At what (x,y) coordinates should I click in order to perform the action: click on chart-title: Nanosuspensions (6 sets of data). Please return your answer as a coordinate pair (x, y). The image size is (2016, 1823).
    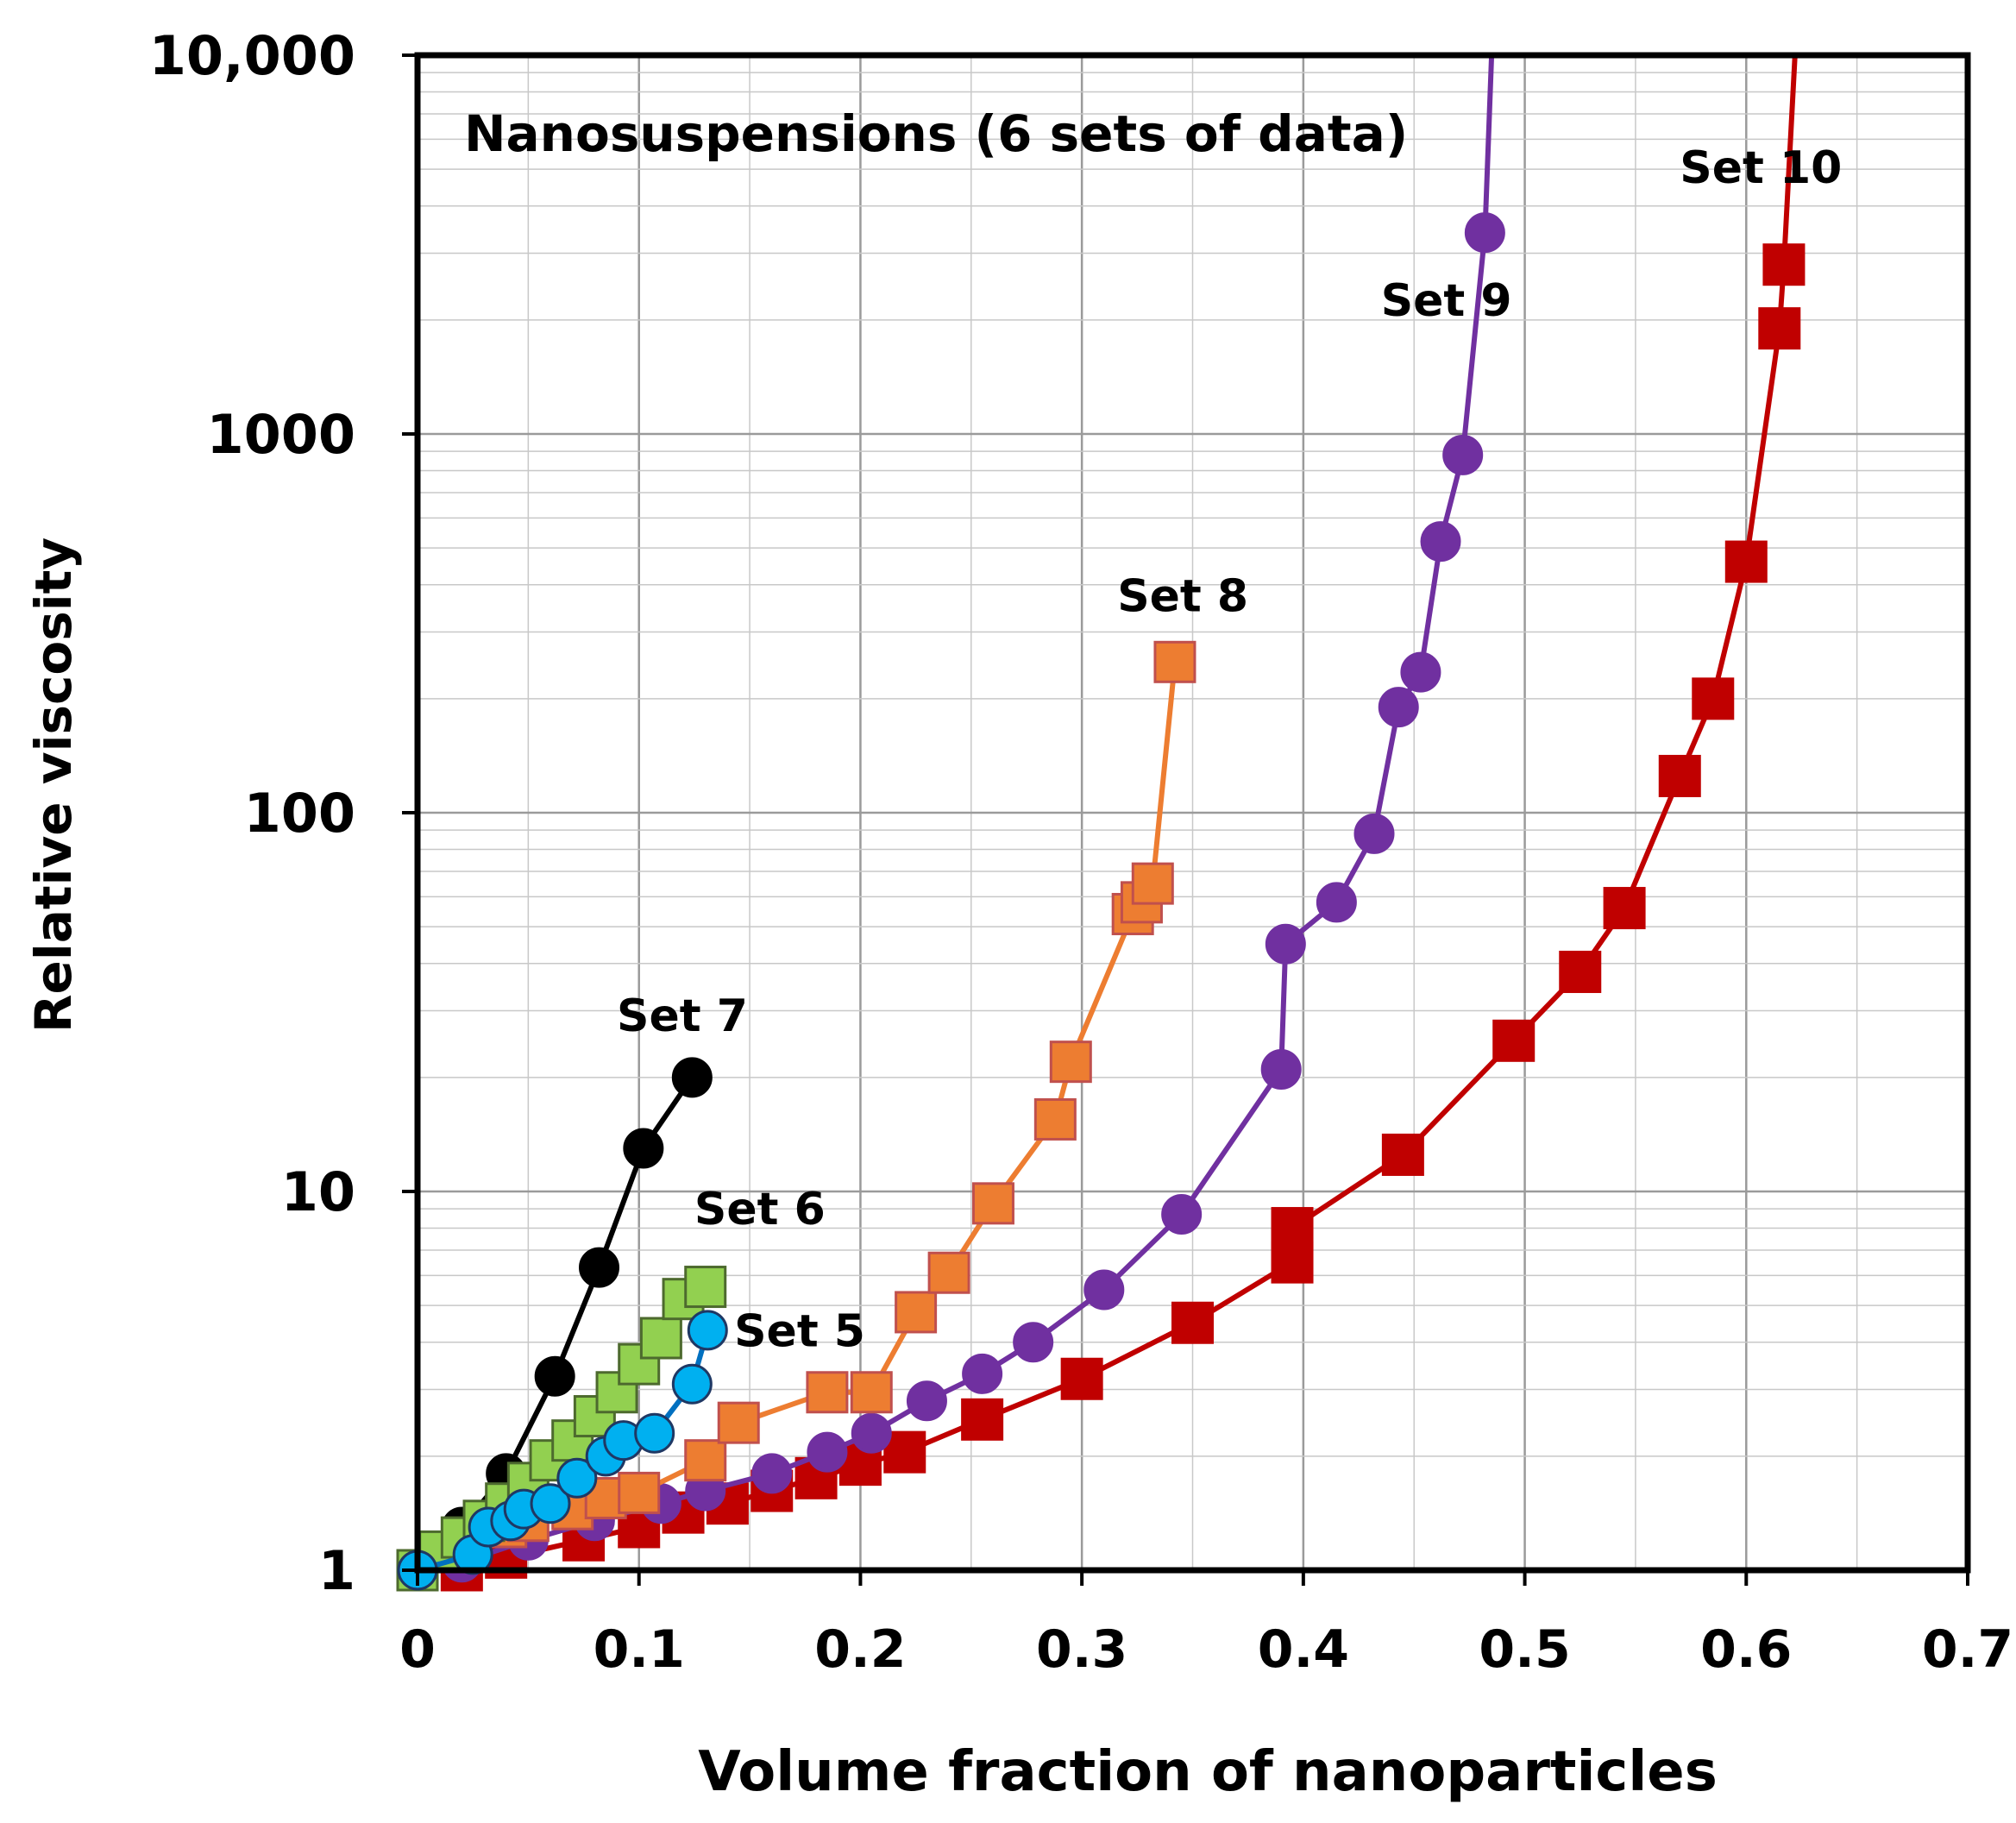
    Looking at the image, I should click on (936, 133).